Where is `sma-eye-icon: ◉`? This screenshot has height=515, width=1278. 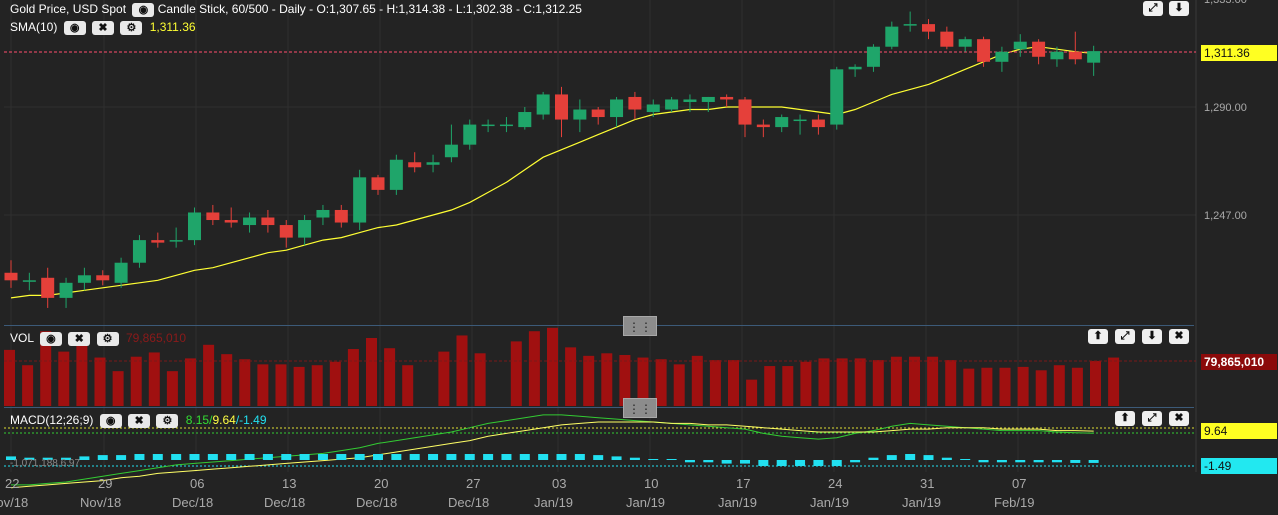
sma-eye-icon: ◉ is located at coordinates (74, 27).